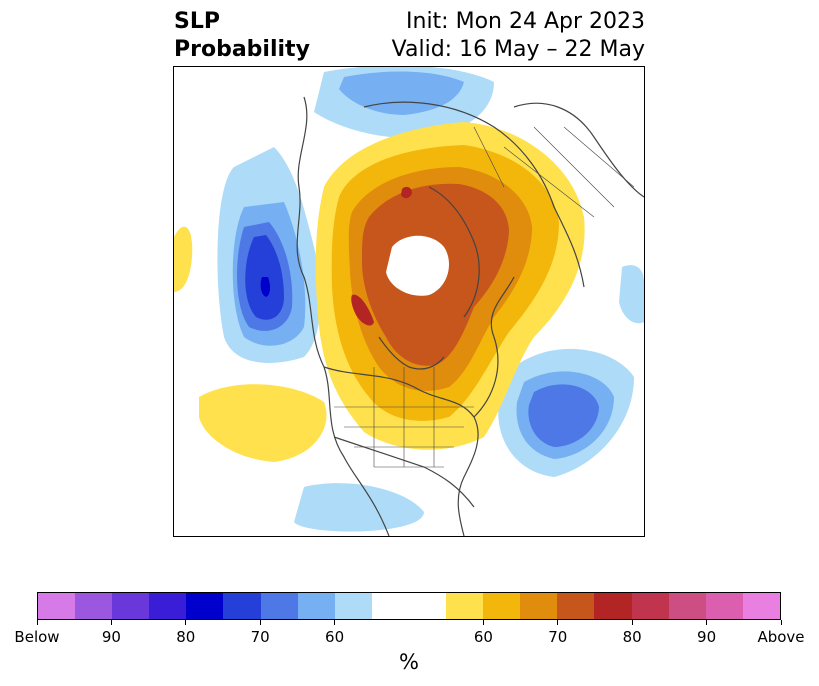 The width and height of the screenshot is (819, 686). What do you see at coordinates (242, 49) in the screenshot?
I see `title-product: Probability` at bounding box center [242, 49].